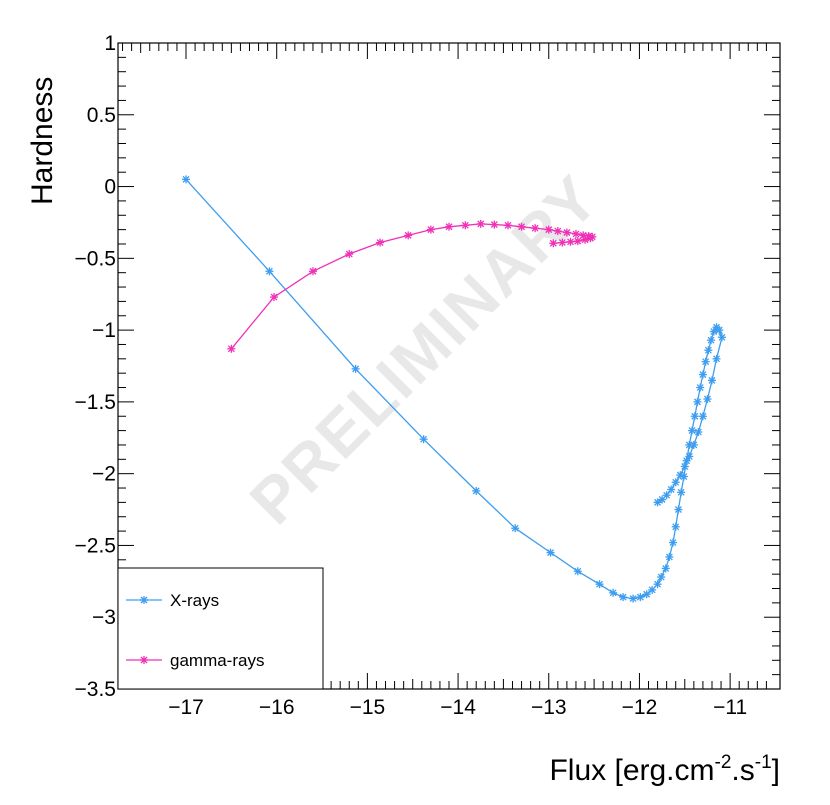  Describe the element at coordinates (412, 286) in the screenshot. I see `series-gammarays` at that location.